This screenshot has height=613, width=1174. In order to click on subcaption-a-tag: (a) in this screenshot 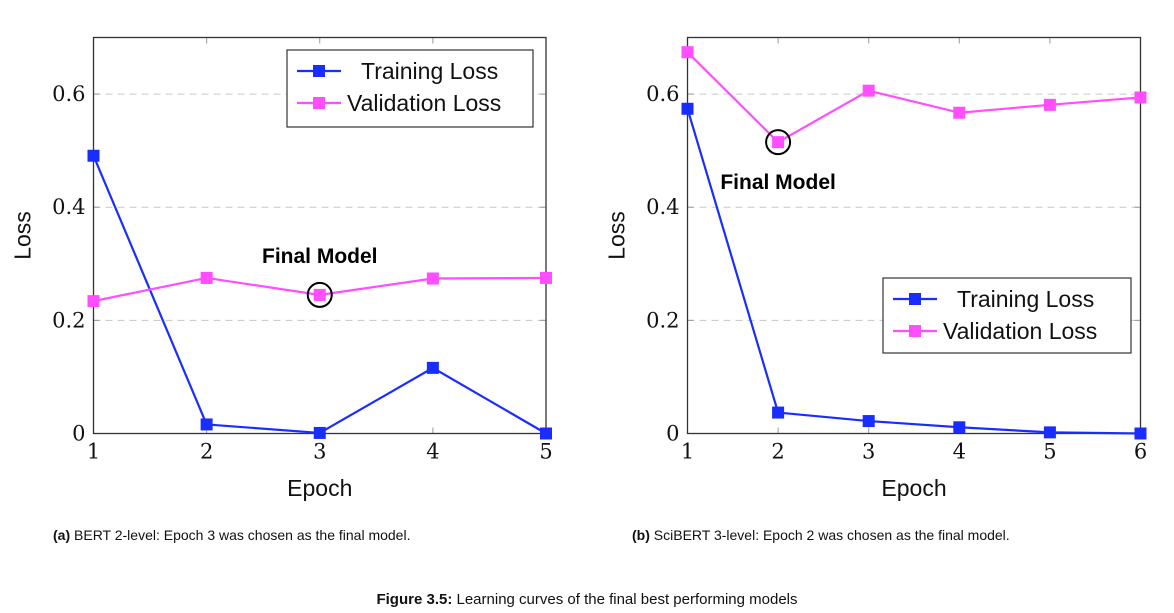, I will do `click(62, 535)`.